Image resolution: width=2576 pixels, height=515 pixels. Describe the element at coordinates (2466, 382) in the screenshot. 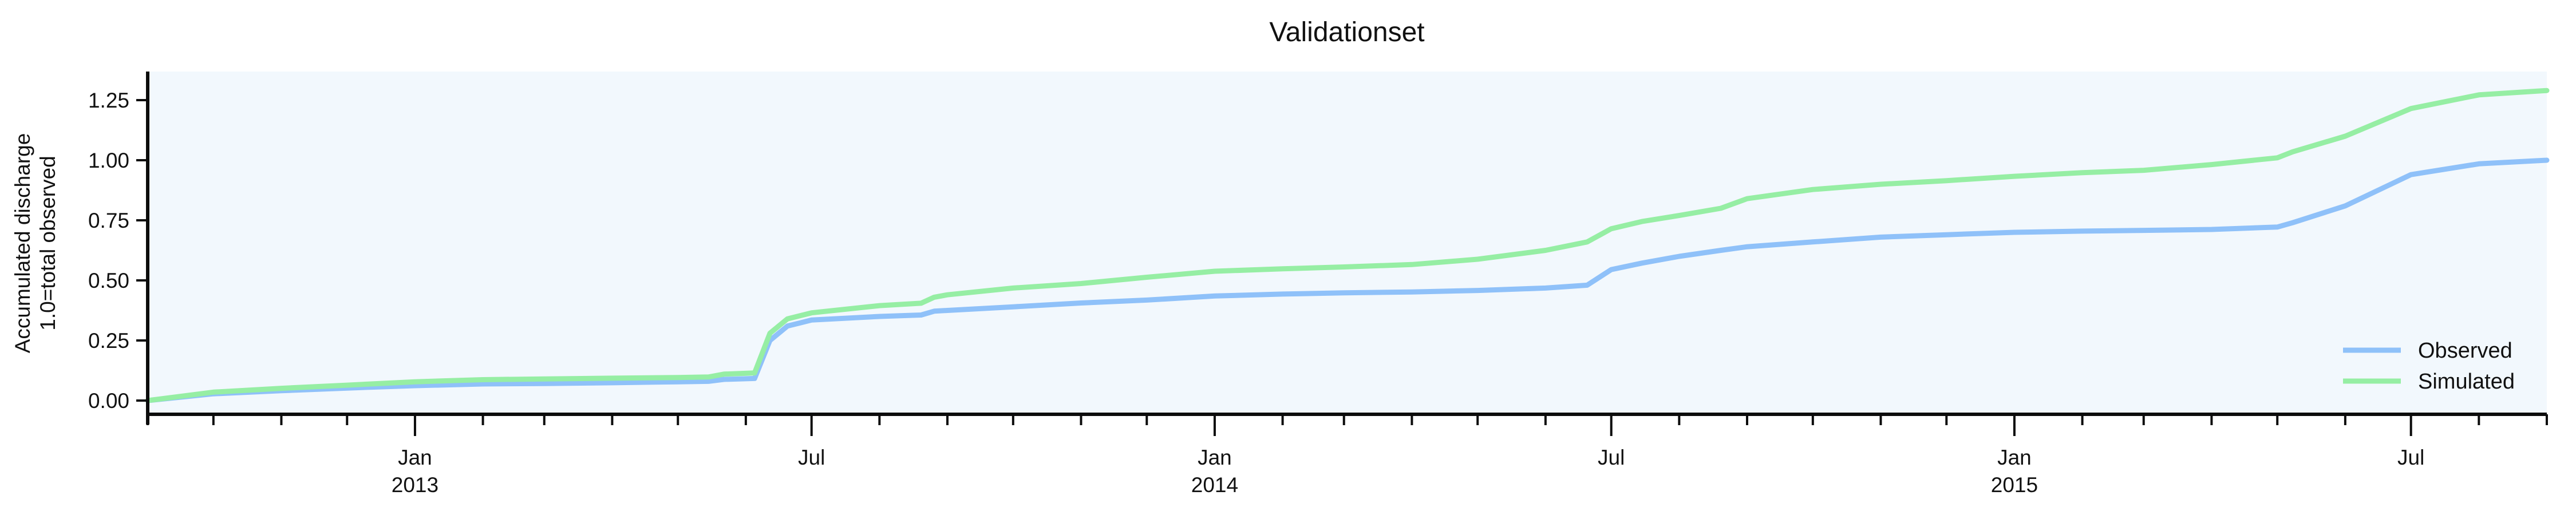

I see `legend-simulated-label: Simulated` at that location.